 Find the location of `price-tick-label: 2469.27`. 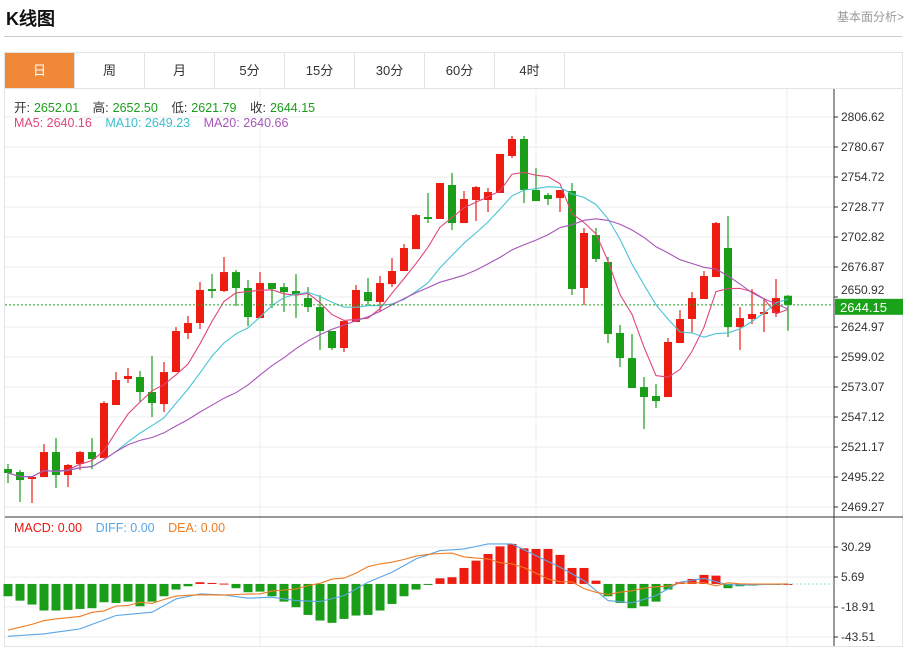

price-tick-label: 2469.27 is located at coordinates (863, 507).